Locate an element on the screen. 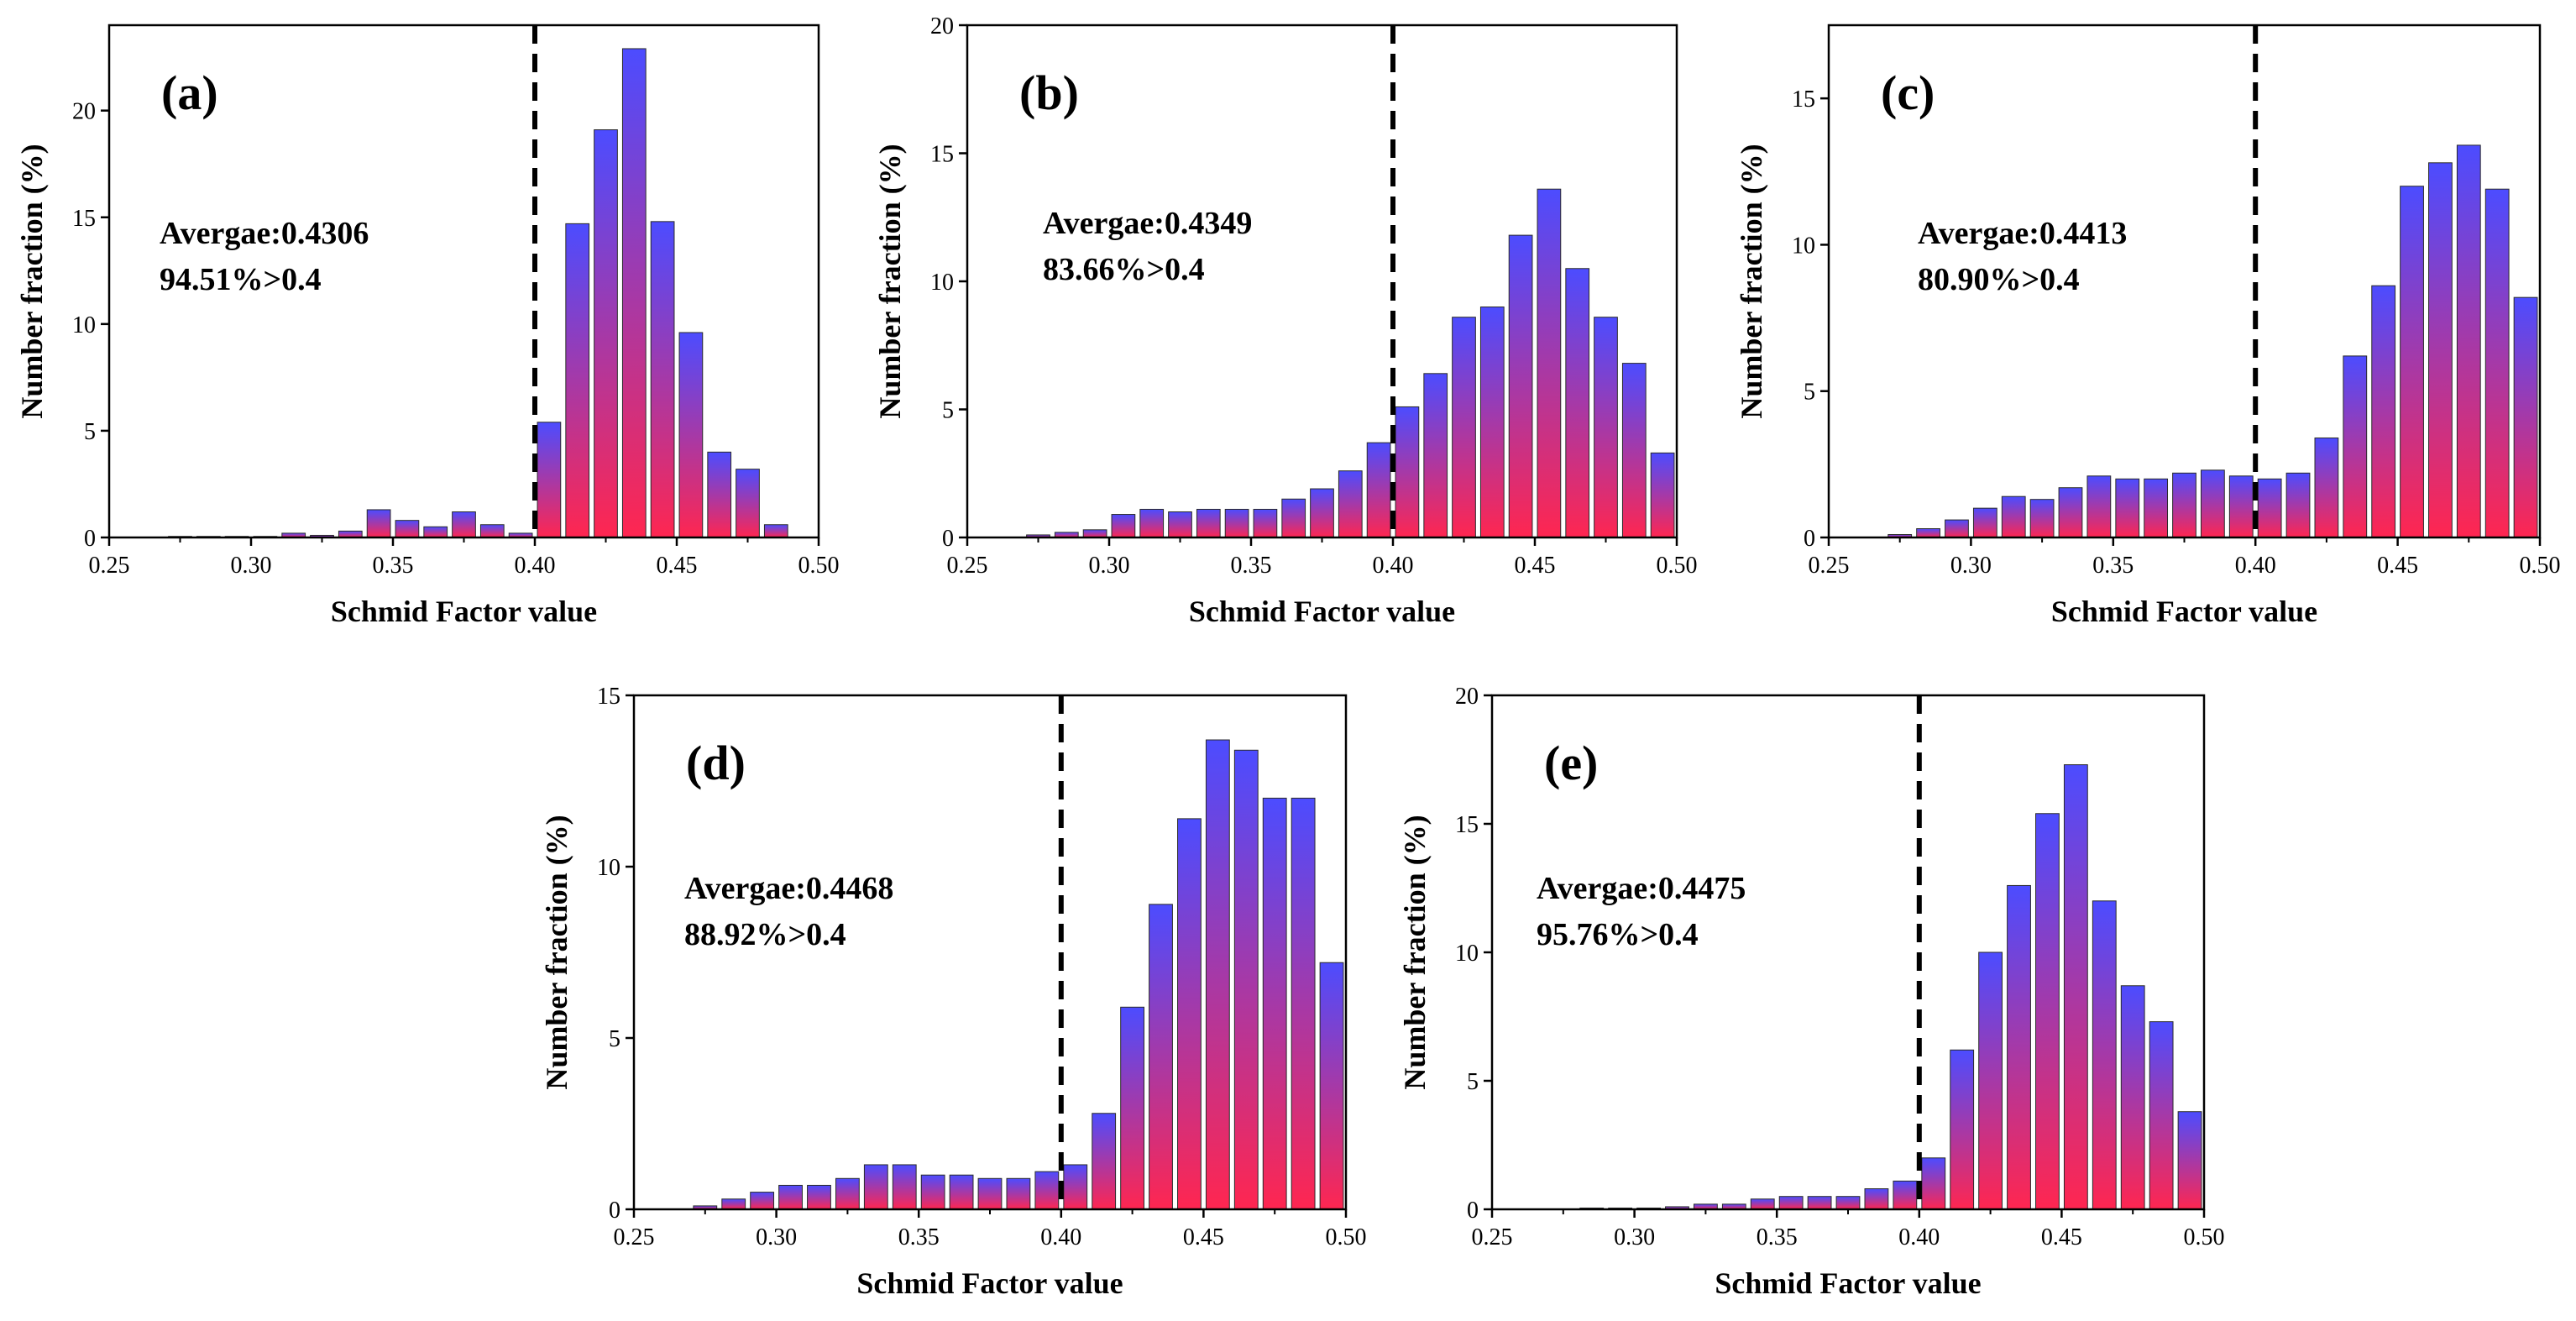 Image resolution: width=2576 pixels, height=1321 pixels. average-annotation: Avergae:0.4306 is located at coordinates (265, 233).